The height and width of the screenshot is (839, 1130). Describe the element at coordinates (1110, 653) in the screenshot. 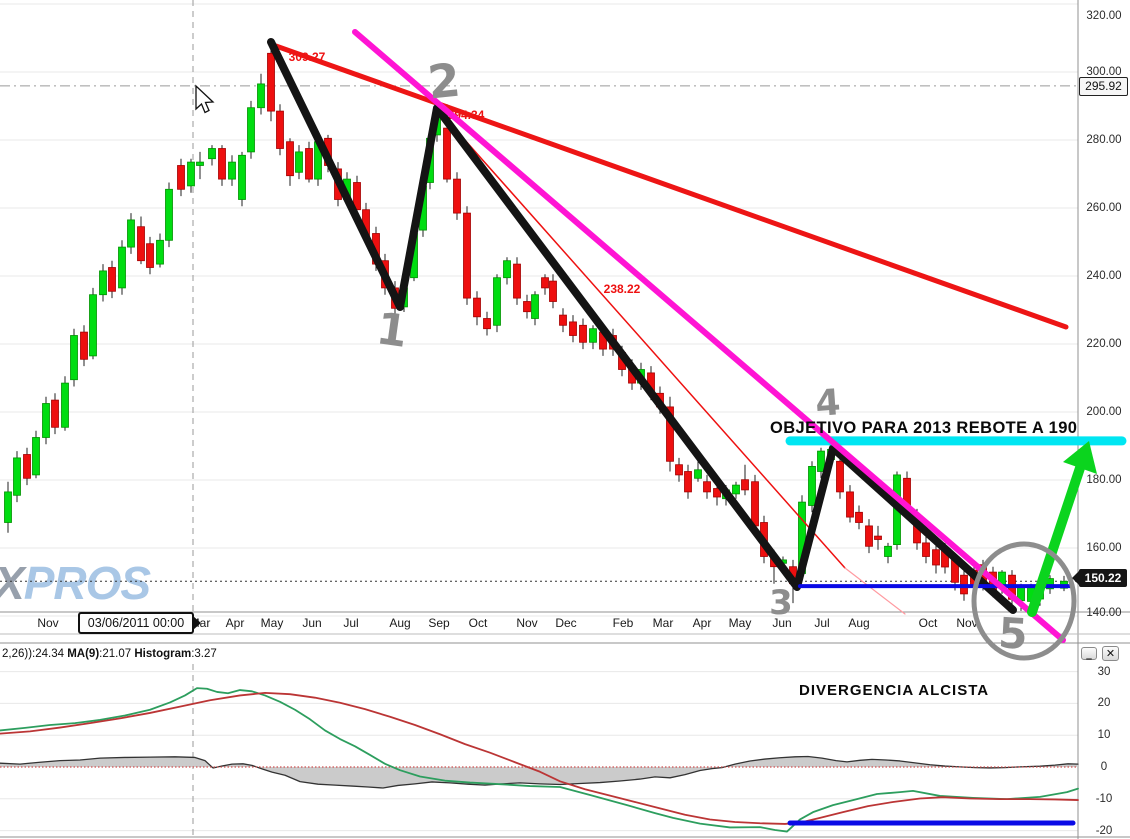

I see `close-indicator-button: ✕` at that location.